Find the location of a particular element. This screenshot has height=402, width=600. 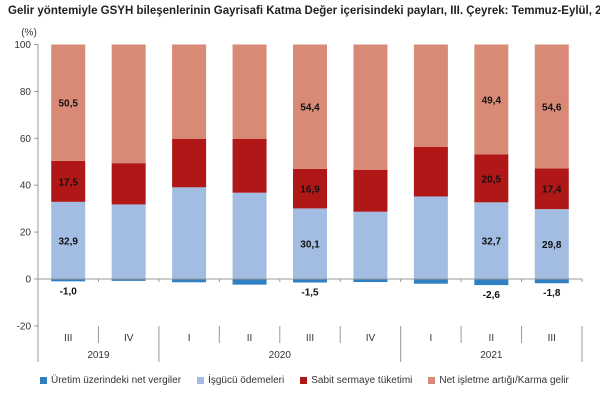

data-label: -2,6 is located at coordinates (492, 295).